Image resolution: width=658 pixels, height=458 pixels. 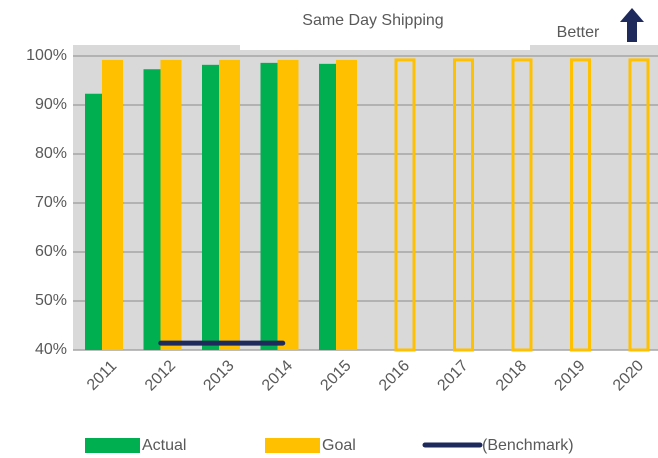 What do you see at coordinates (628, 375) in the screenshot?
I see `x-tick-label: 2020` at bounding box center [628, 375].